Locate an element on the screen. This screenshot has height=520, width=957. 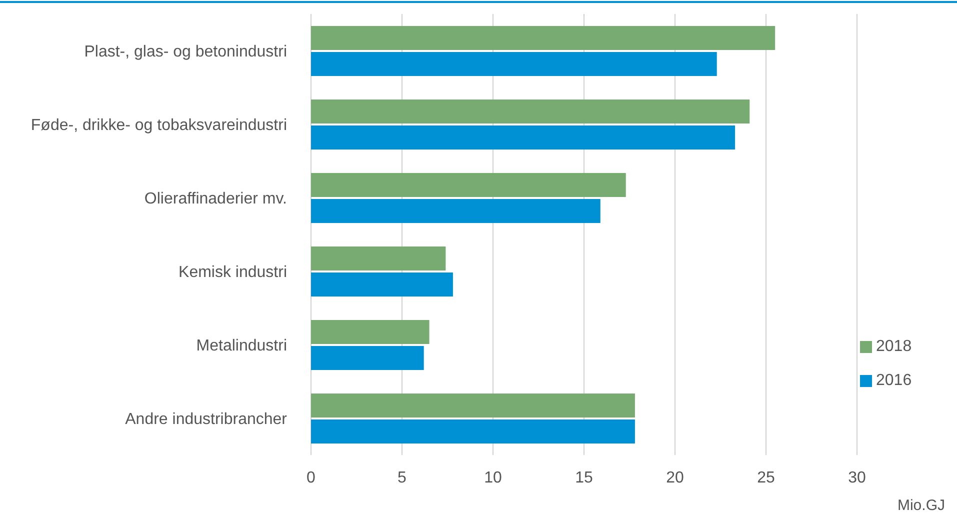
y-tick-label: Føde-, drikke- og tobaksvareindustri is located at coordinates (158, 125).